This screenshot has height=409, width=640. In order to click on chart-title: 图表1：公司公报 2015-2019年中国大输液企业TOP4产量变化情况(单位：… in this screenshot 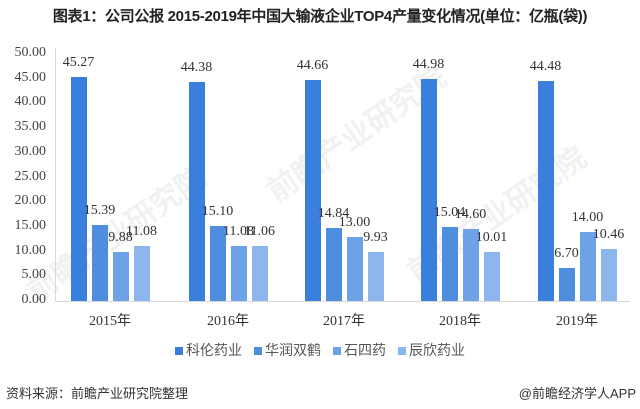, I will do `click(320, 16)`.